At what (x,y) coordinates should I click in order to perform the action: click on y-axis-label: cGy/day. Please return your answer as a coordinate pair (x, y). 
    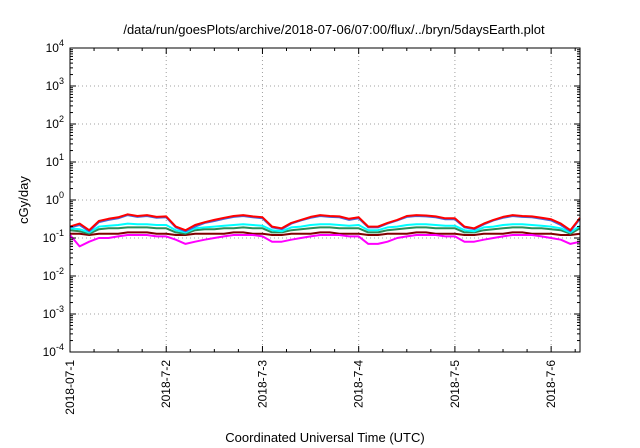
    Looking at the image, I should click on (23, 200).